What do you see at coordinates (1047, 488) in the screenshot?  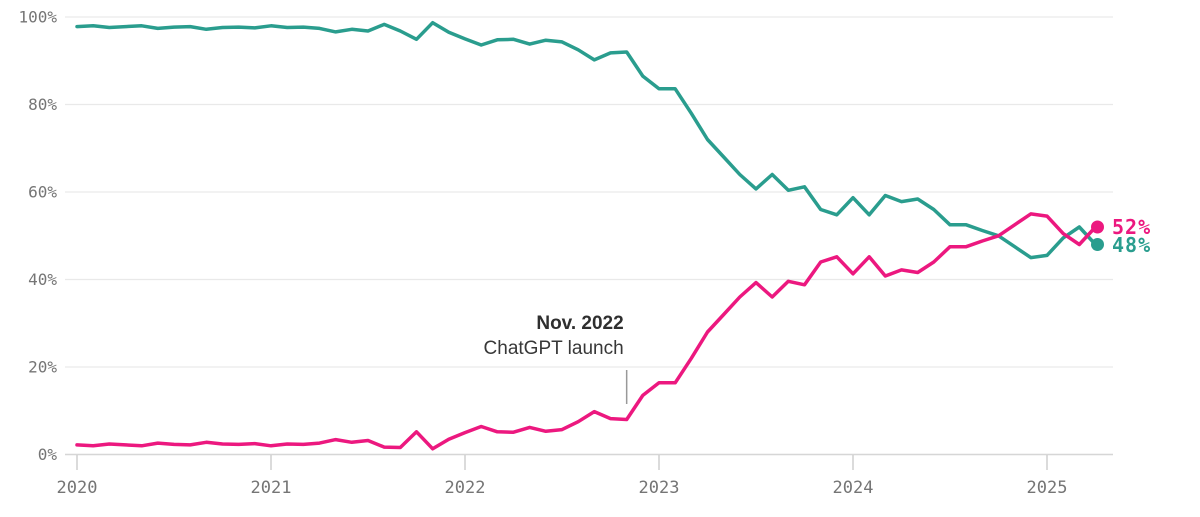 I see `x-axis-tick-label: 2025` at bounding box center [1047, 488].